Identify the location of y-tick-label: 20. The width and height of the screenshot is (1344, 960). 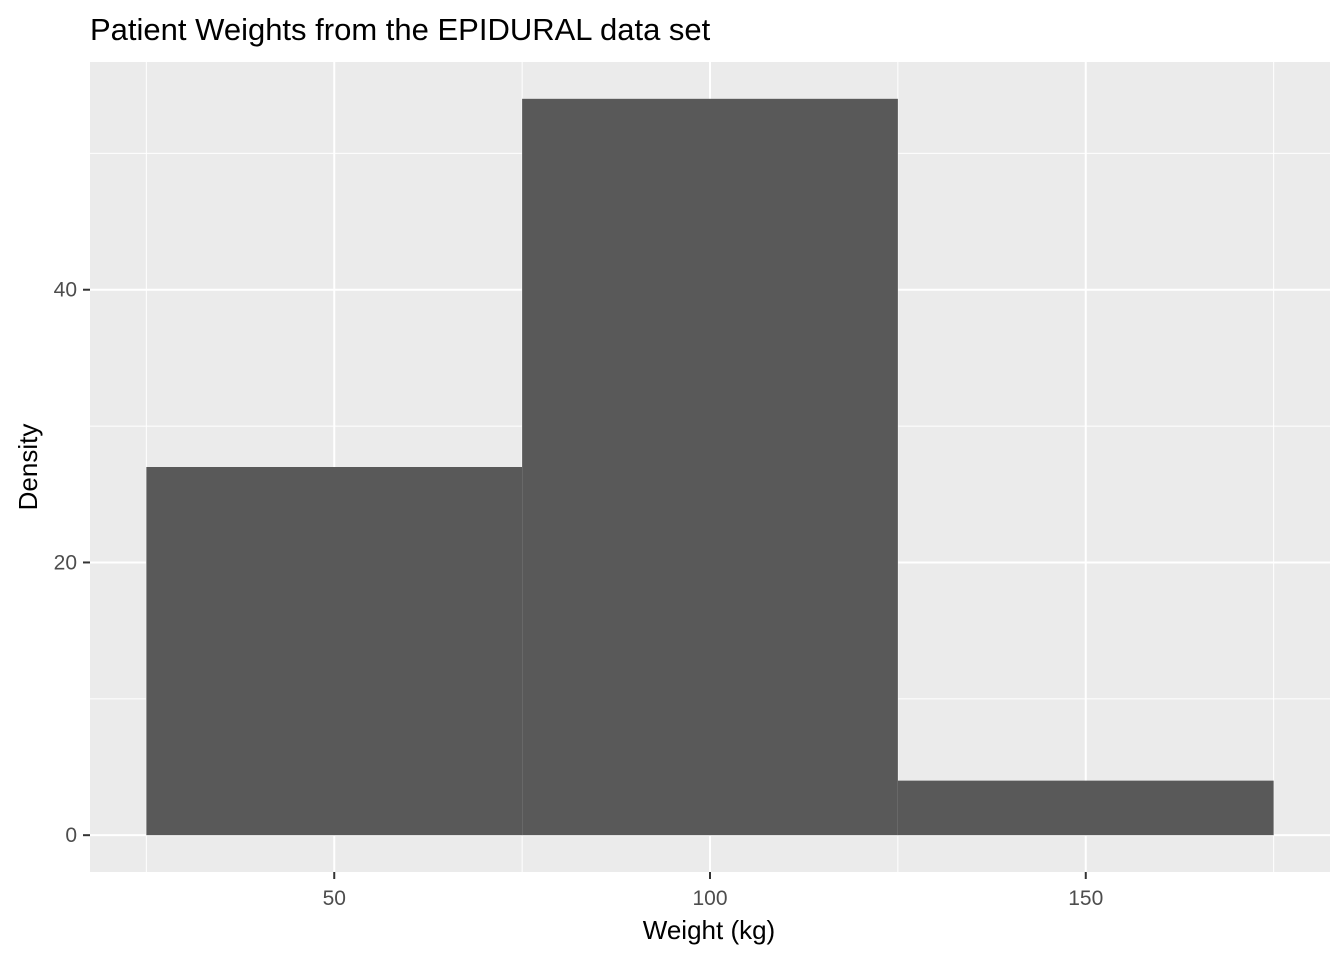
(65, 562).